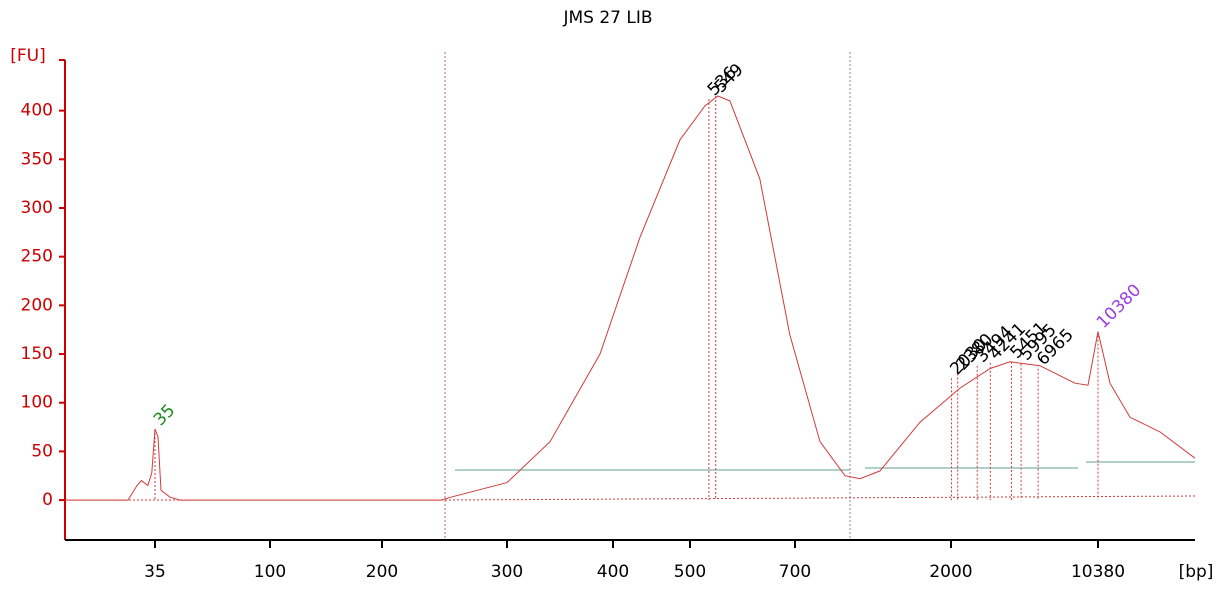  What do you see at coordinates (37, 403) in the screenshot?
I see `y-tick-label: 100` at bounding box center [37, 403].